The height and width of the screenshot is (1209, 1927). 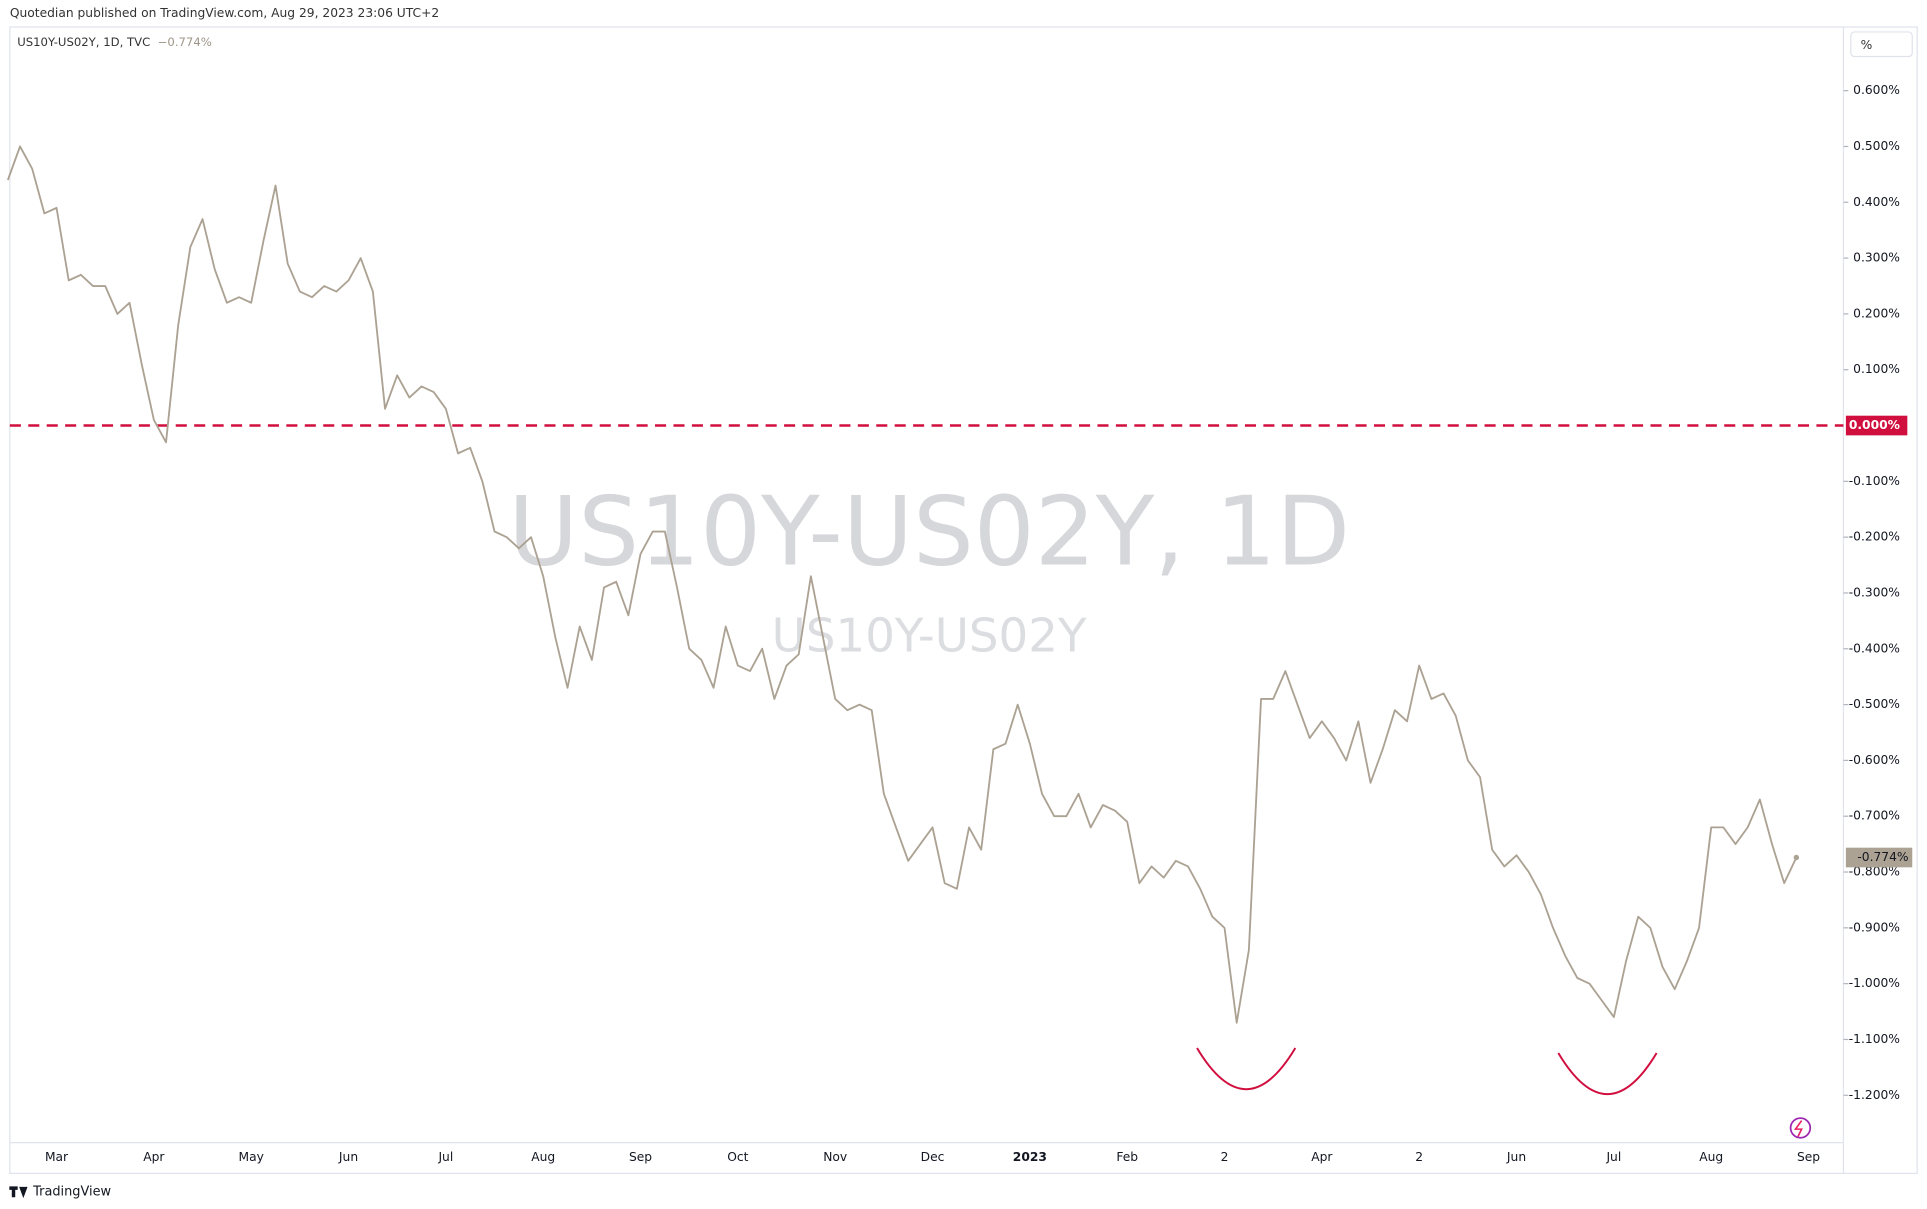 What do you see at coordinates (1874, 983) in the screenshot?
I see `y-tick-label: -1.000%` at bounding box center [1874, 983].